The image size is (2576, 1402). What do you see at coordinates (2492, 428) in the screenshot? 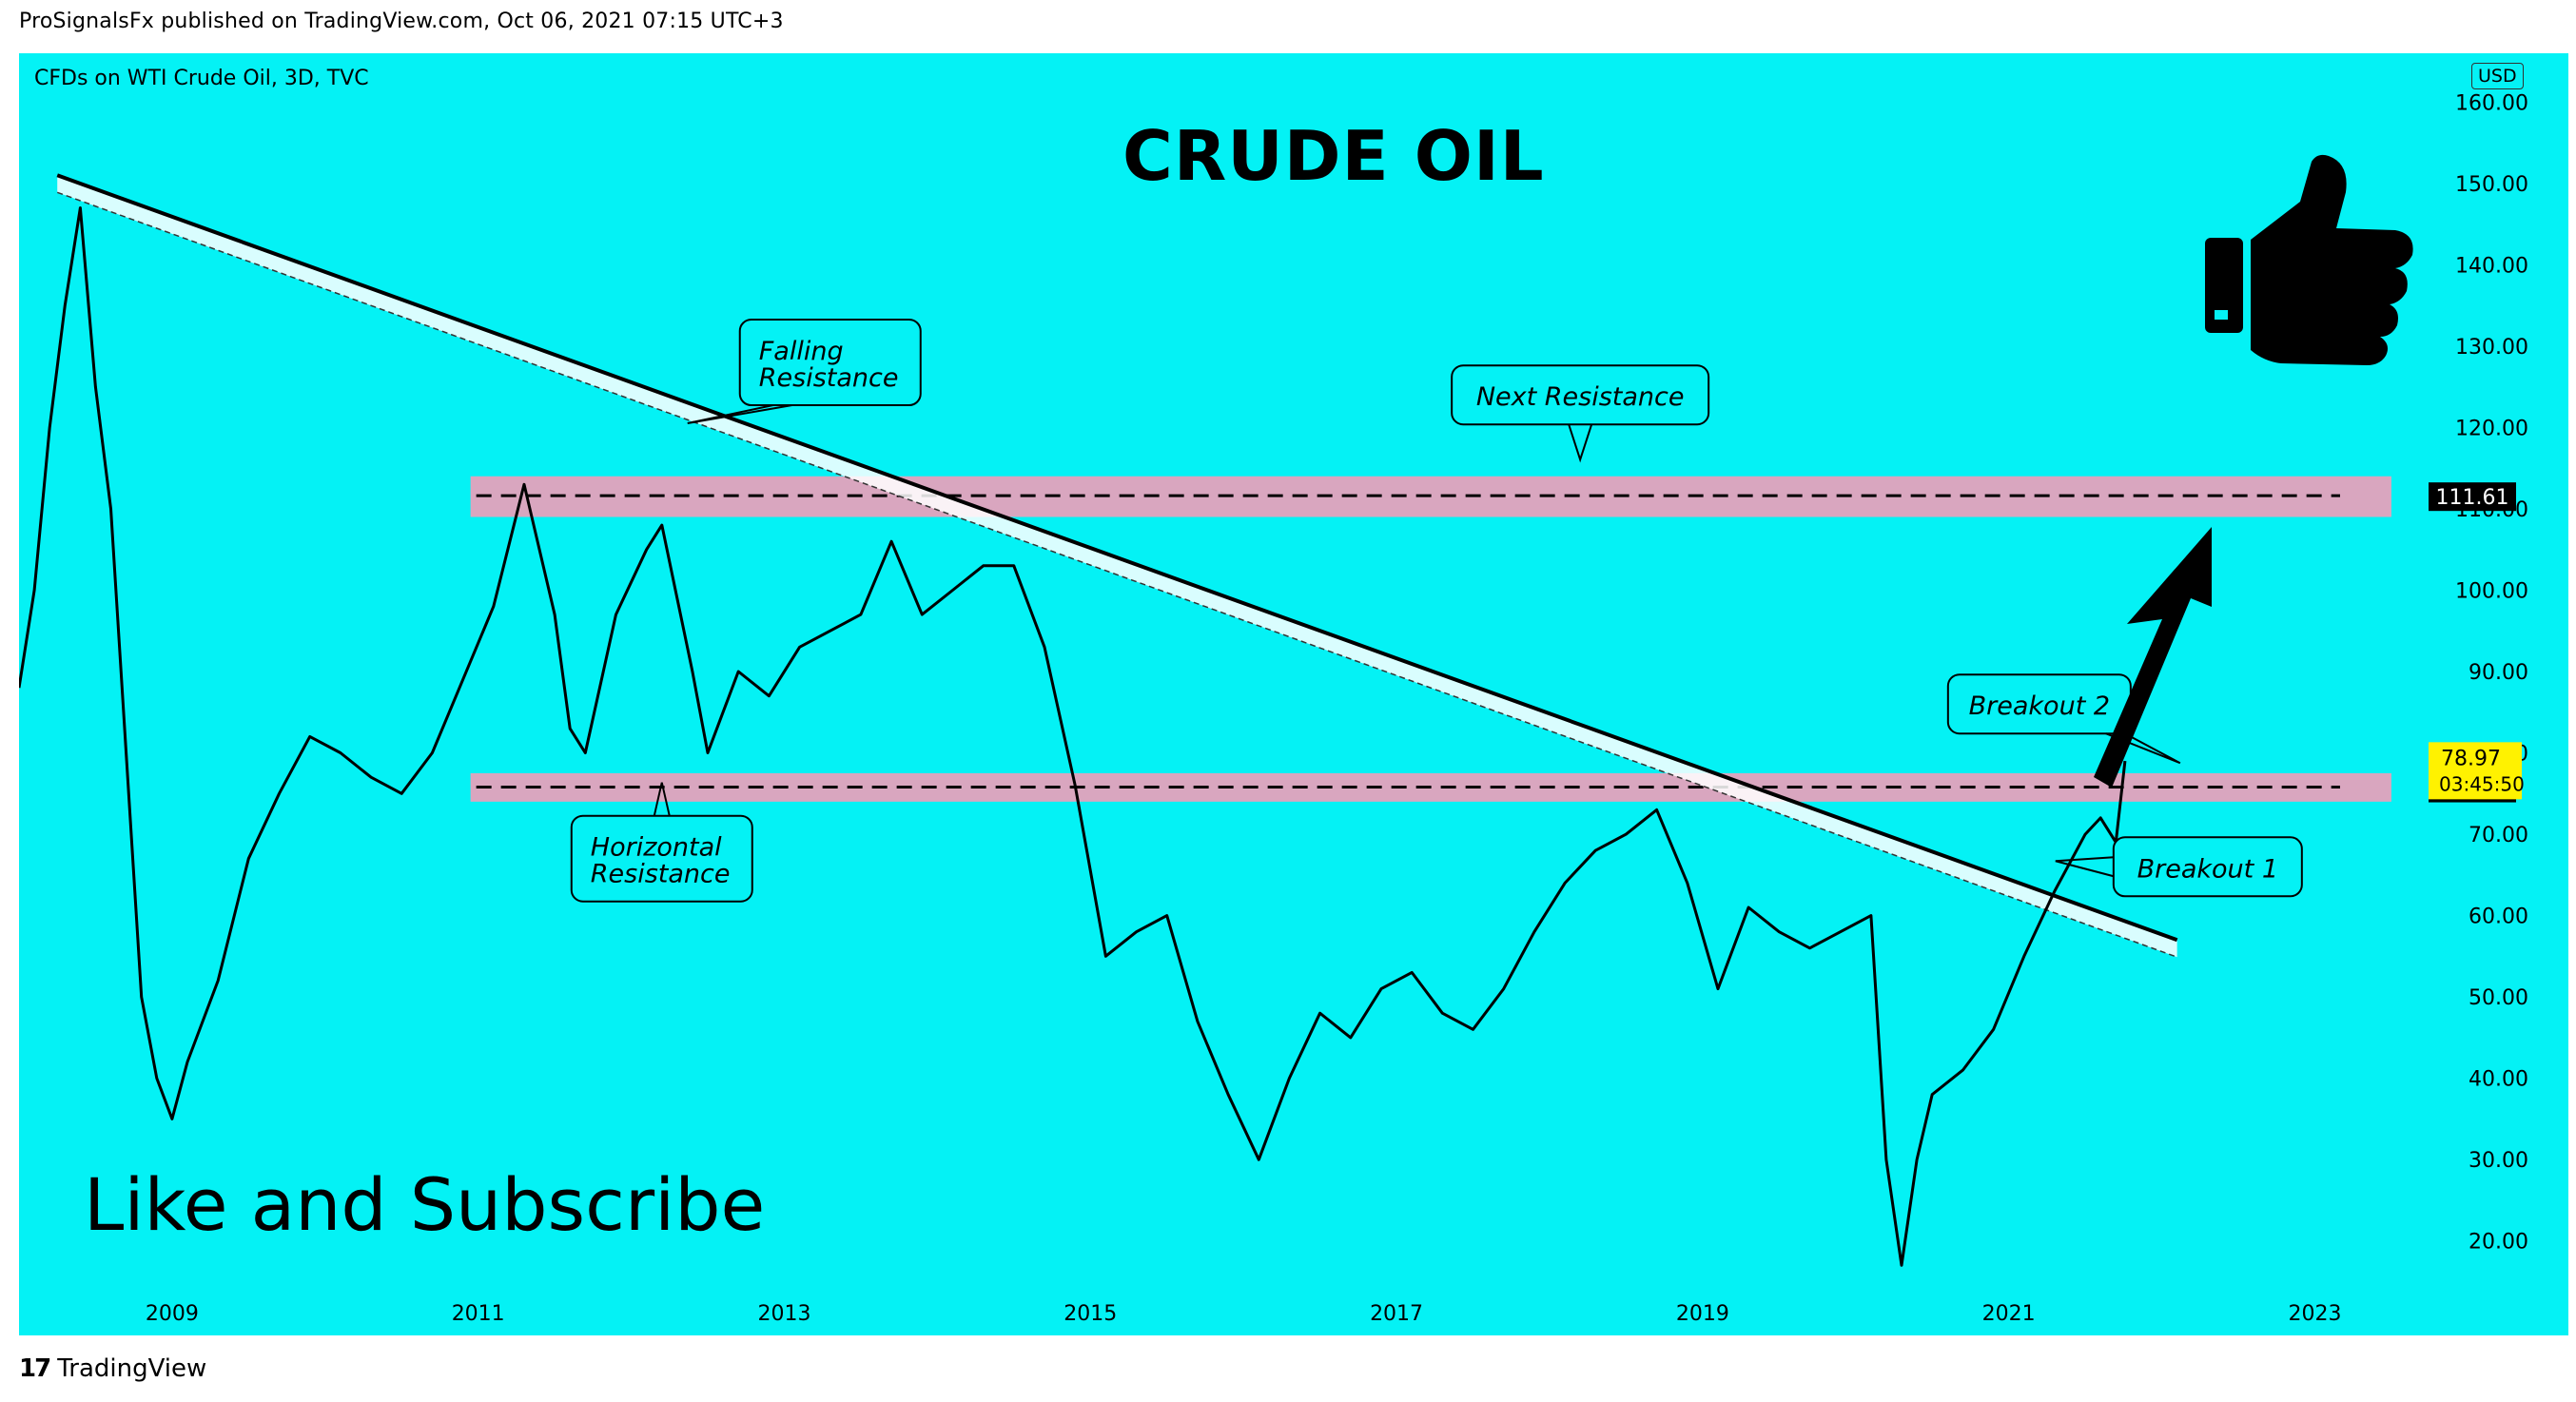
I see `y-tick-label: 120.00` at bounding box center [2492, 428].